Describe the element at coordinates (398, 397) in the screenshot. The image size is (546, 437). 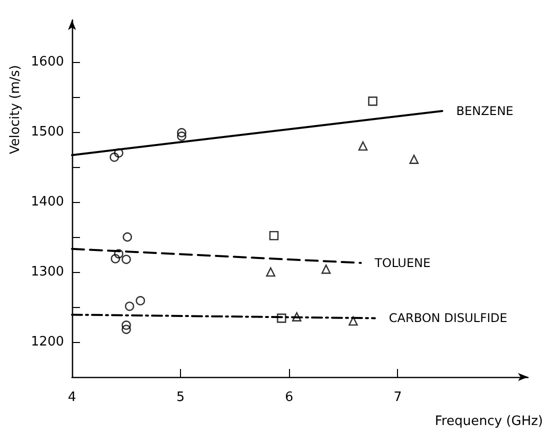
I see `x-tick-label: 7` at that location.